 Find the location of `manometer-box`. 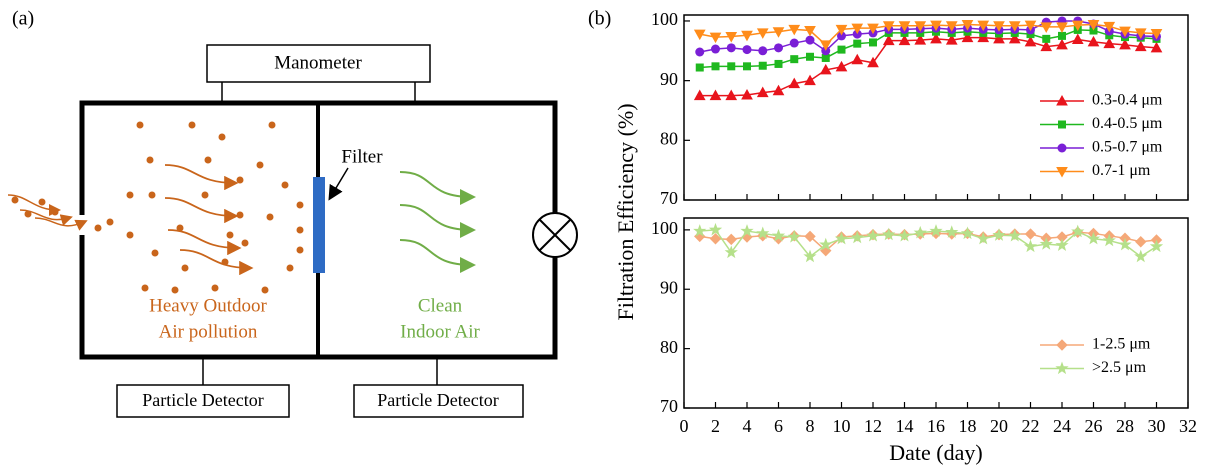

manometer-box is located at coordinates (318, 63).